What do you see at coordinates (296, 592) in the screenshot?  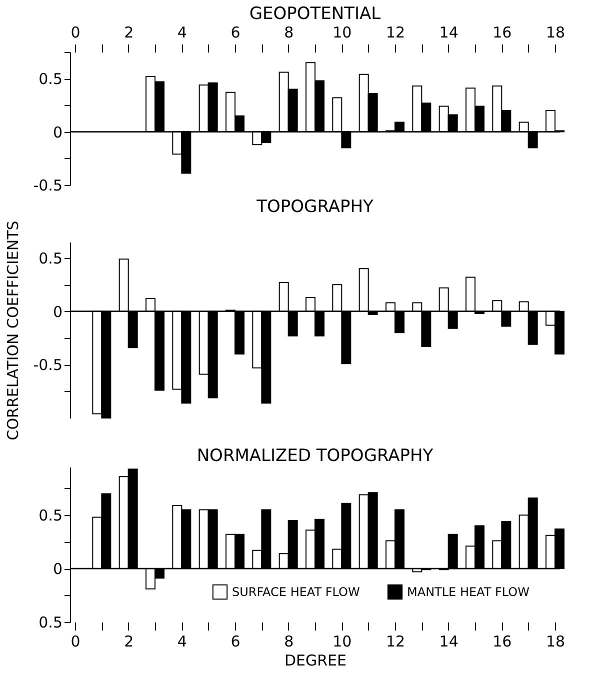 I see `legend-label: SURFACE HEAT FLOW` at bounding box center [296, 592].